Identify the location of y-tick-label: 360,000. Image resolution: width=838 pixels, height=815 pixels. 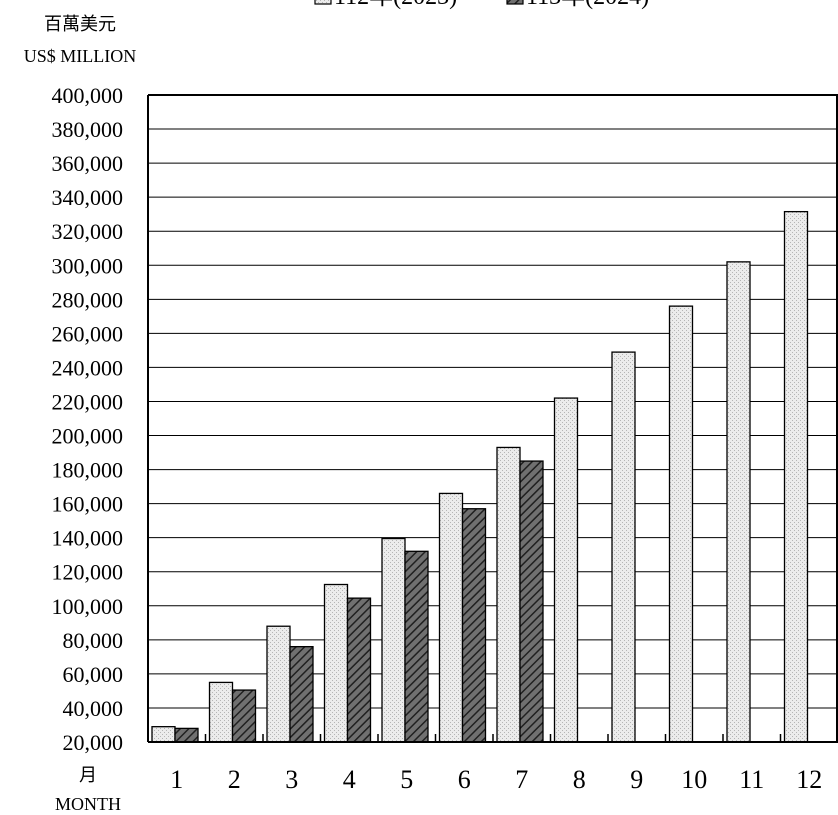
(88, 163).